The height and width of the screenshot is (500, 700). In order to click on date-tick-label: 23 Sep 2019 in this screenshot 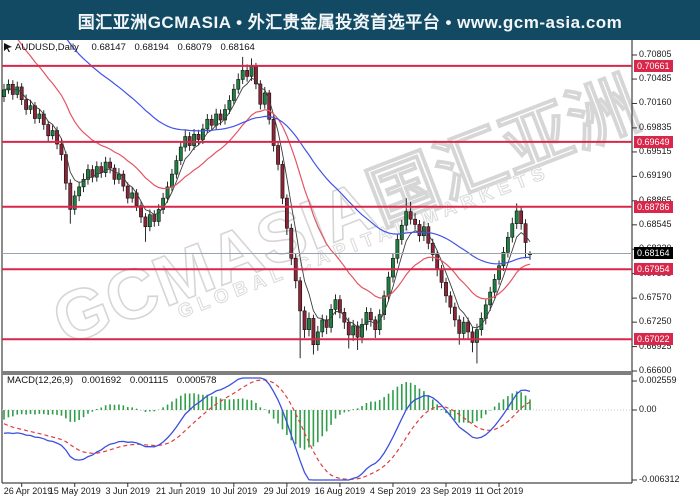, I will do `click(446, 491)`.